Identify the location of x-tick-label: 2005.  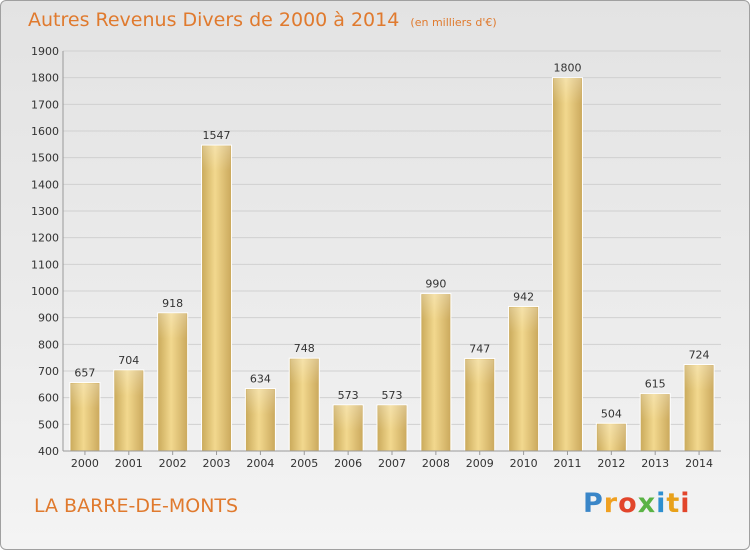
(304, 463).